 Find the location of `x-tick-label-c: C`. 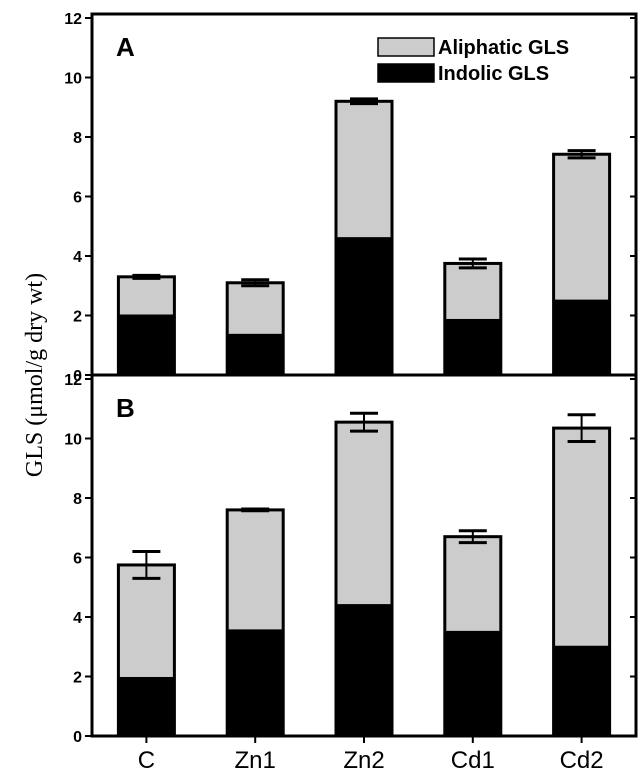

x-tick-label-c: C is located at coordinates (146, 760).